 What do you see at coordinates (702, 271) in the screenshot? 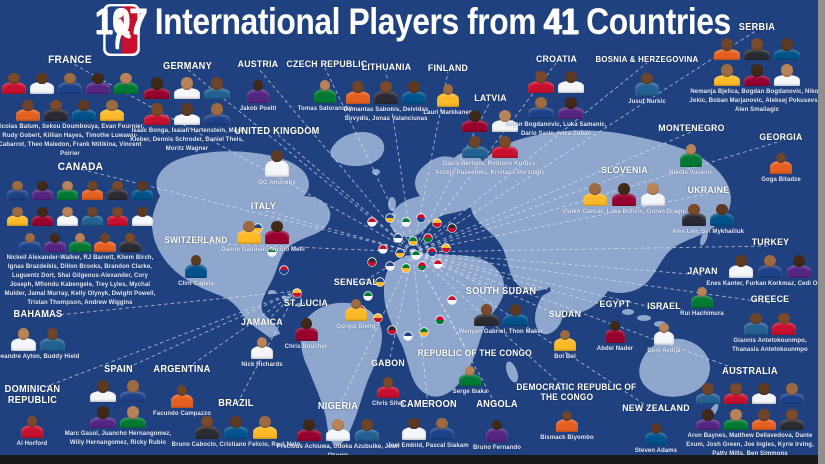
I see `country-label: JAPAN` at bounding box center [702, 271].